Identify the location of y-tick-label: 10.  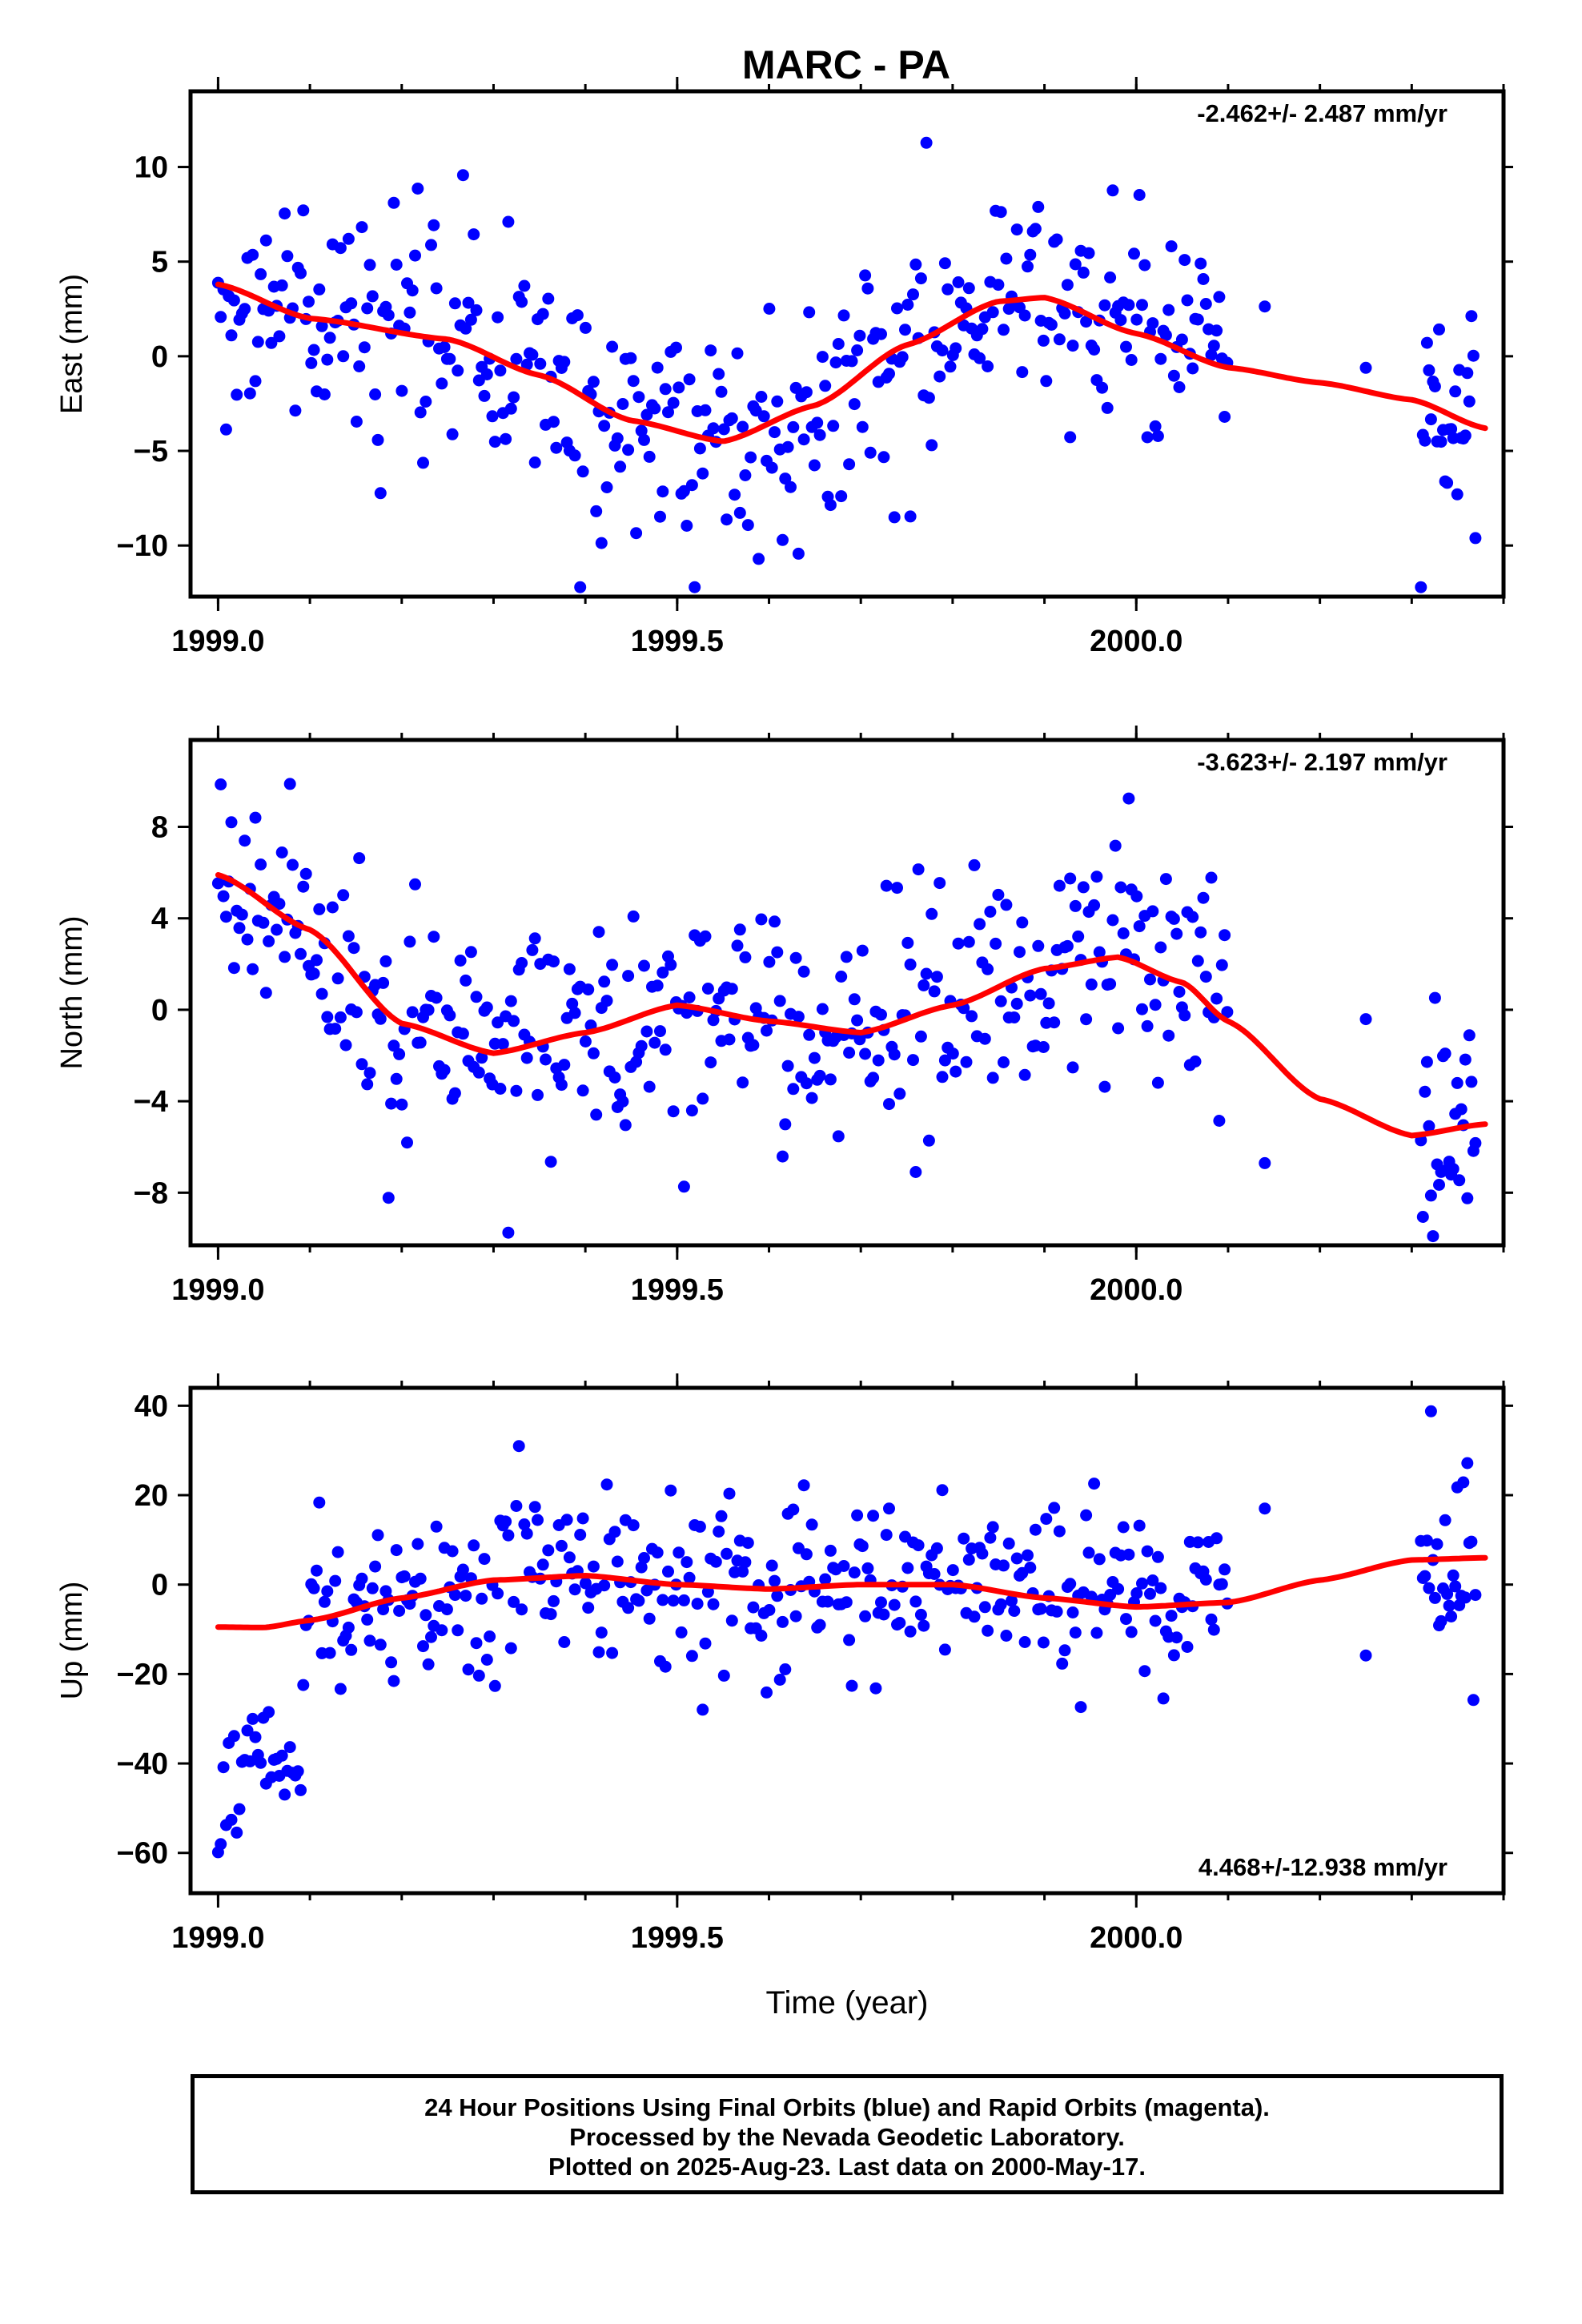
(151, 168).